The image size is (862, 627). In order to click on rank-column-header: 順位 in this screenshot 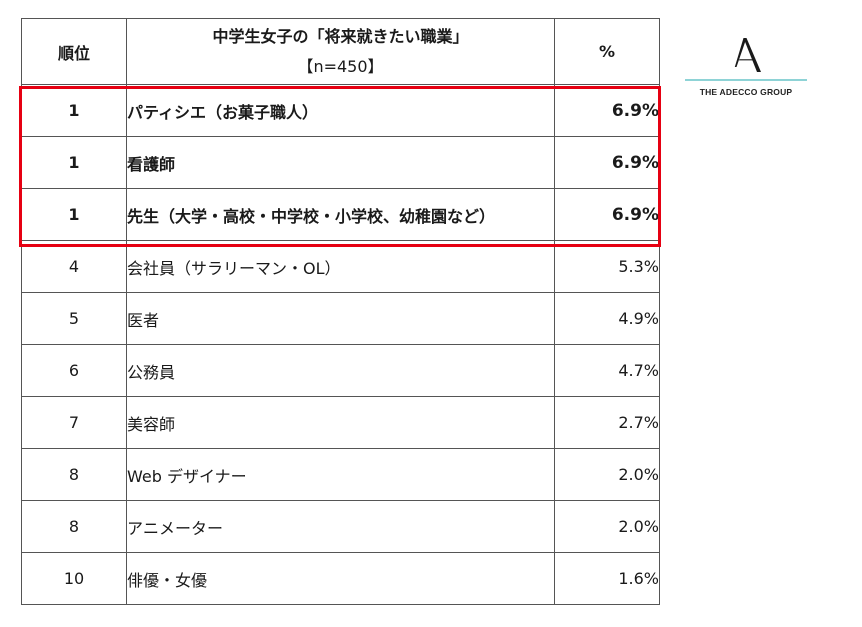, I will do `click(74, 51)`.